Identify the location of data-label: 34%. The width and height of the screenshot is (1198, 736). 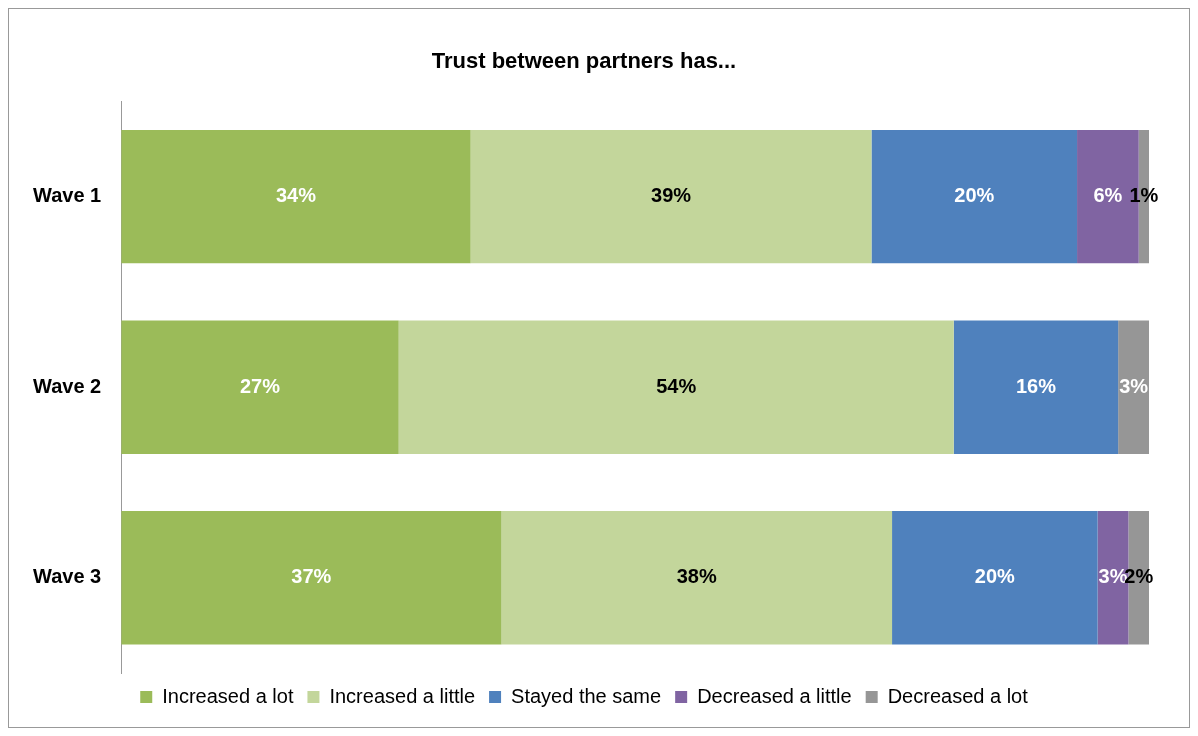
(296, 195).